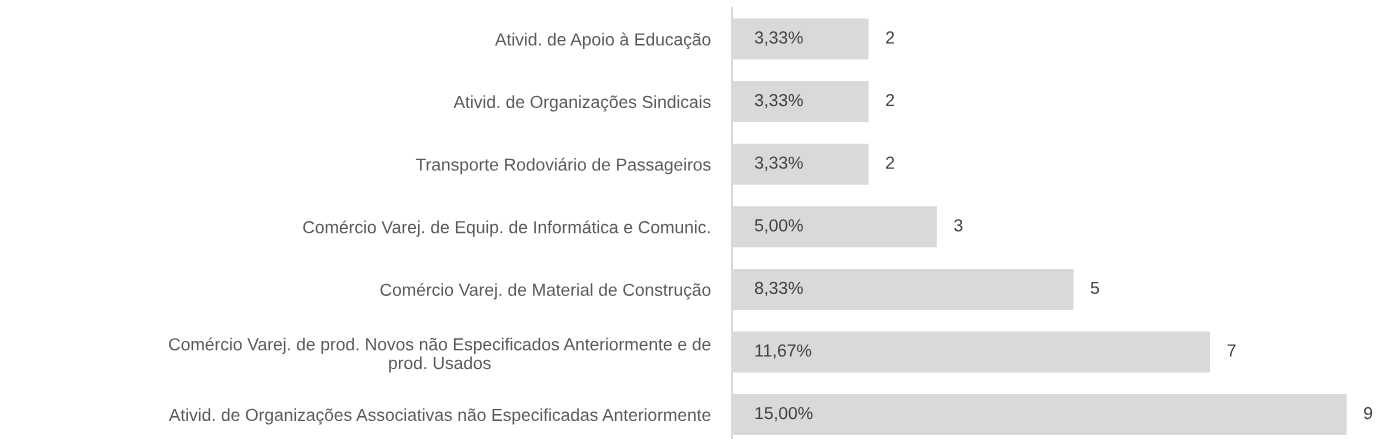 This screenshot has height=439, width=1385. What do you see at coordinates (1231, 350) in the screenshot?
I see `data-label: 7` at bounding box center [1231, 350].